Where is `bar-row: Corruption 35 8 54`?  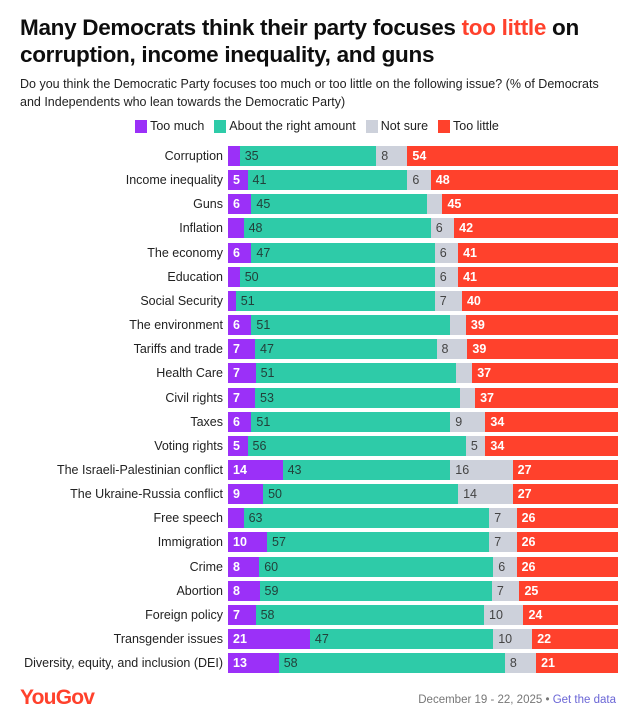
bar-row: Corruption 35 8 54 is located at coordinates (317, 156).